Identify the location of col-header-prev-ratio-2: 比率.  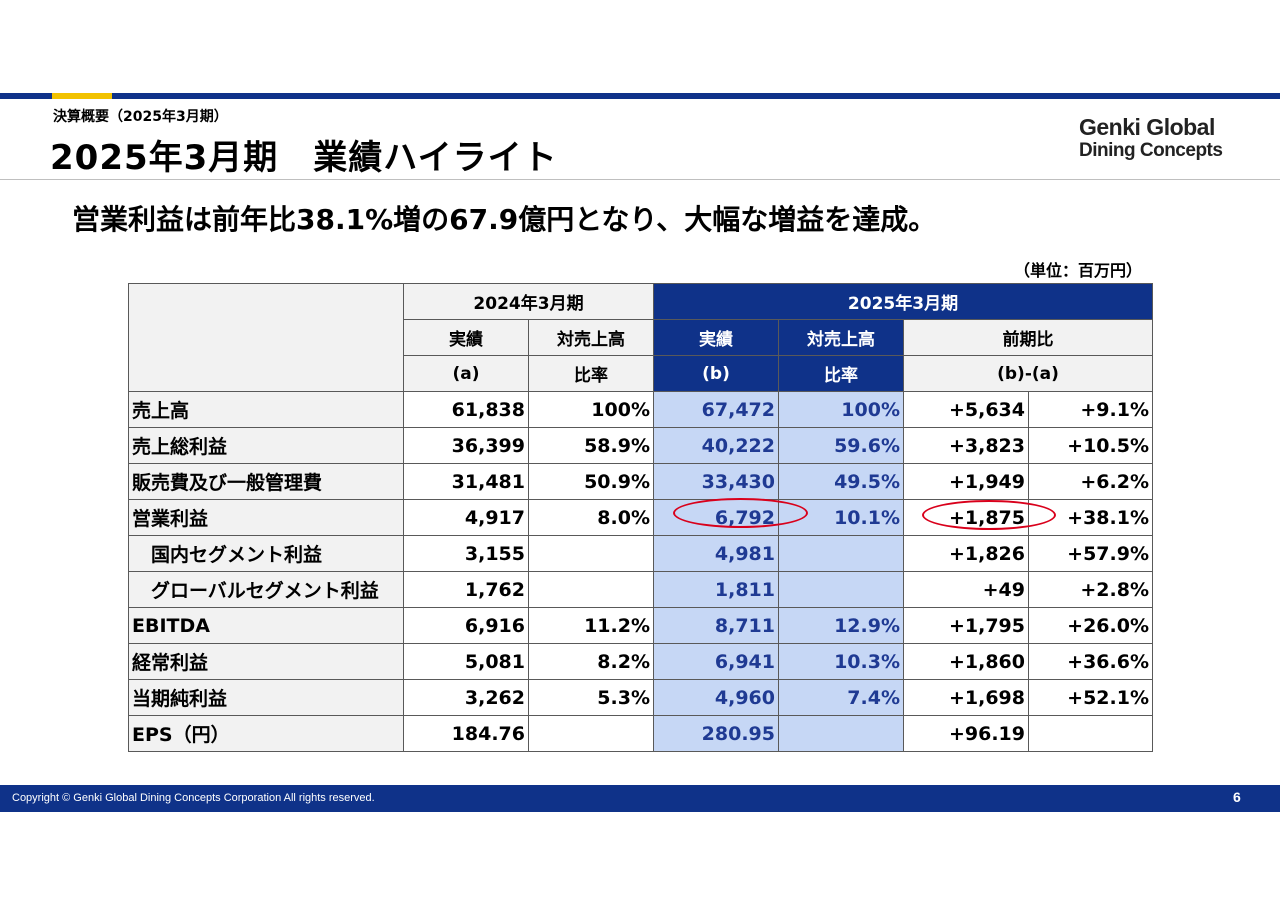
(591, 373).